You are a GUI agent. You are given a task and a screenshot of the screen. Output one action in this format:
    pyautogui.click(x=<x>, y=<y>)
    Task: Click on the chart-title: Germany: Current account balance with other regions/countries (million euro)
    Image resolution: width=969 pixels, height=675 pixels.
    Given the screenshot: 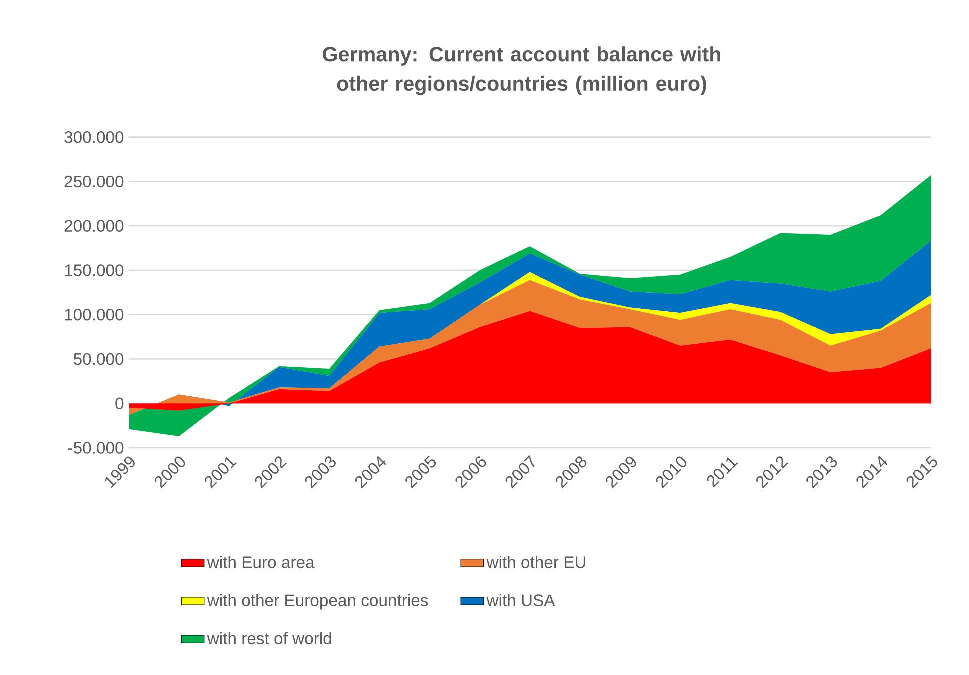 What is the action you would take?
    pyautogui.click(x=521, y=71)
    